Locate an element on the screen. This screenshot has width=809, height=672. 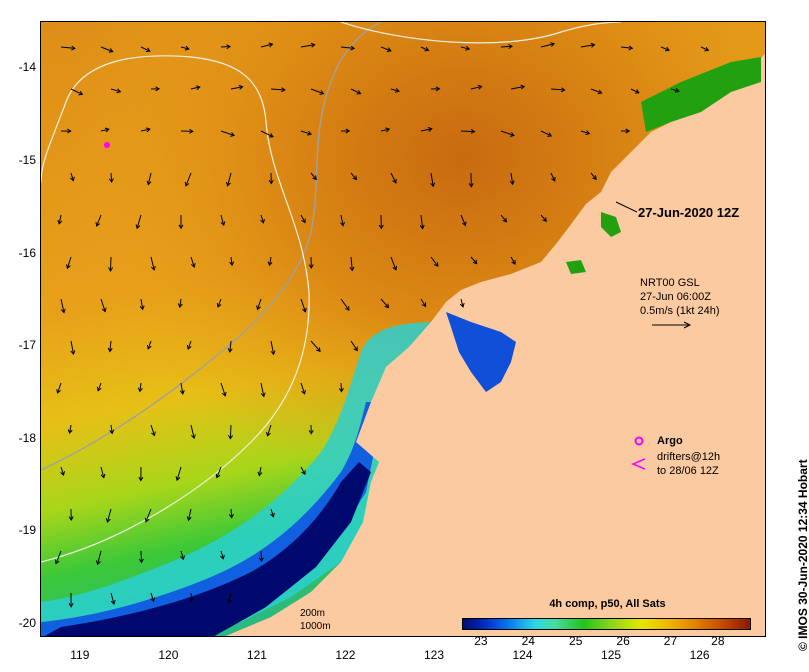
credit-label: © IMOS 30-Jun-2020 12:34 Hobart is located at coordinates (802, 555).